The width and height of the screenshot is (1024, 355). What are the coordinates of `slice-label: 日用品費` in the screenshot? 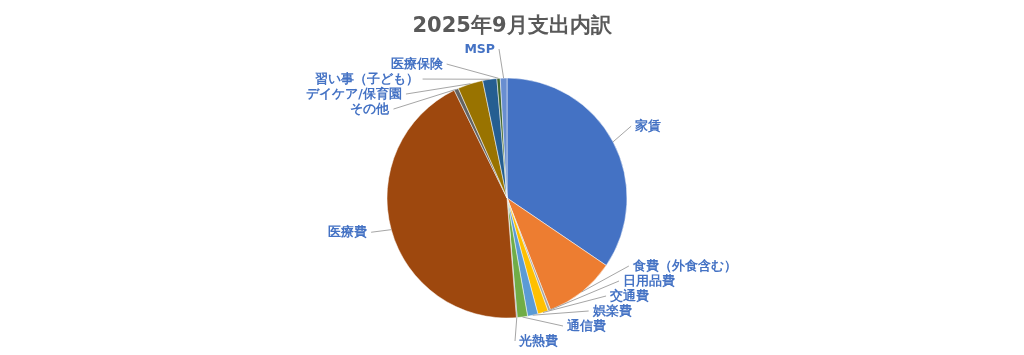 It's located at (649, 280).